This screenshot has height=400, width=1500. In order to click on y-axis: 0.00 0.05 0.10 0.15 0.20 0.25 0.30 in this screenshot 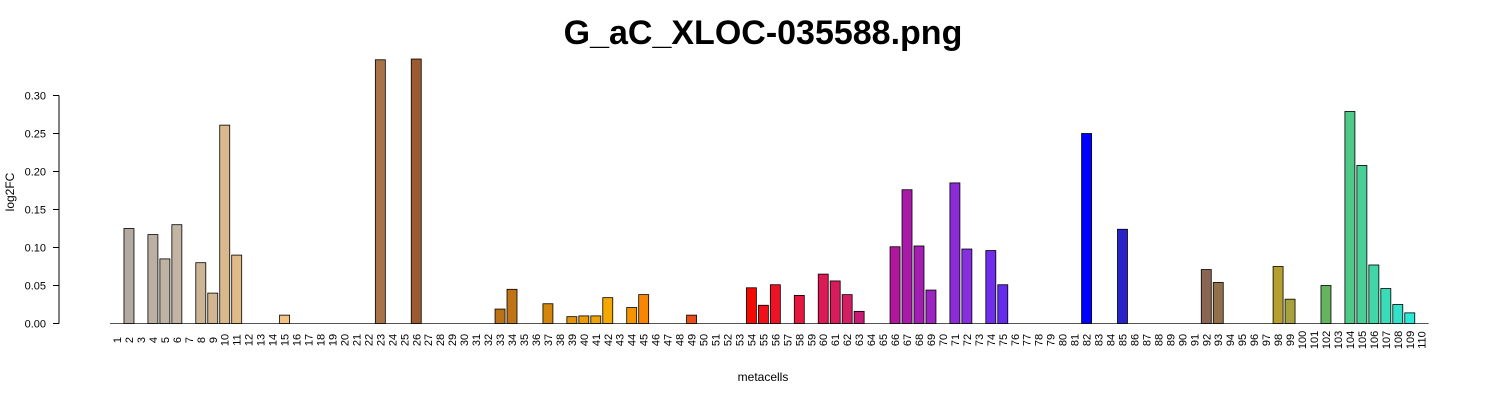, I will do `click(42, 211)`.